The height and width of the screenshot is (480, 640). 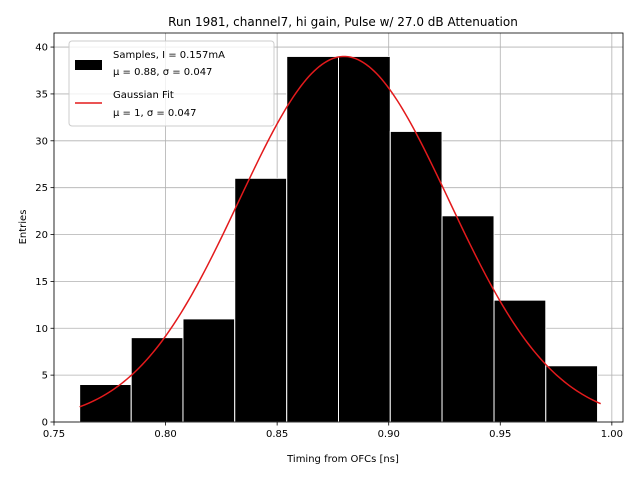 I want to click on x-axis-label: Timing from OFCs [ns], so click(x=342, y=459).